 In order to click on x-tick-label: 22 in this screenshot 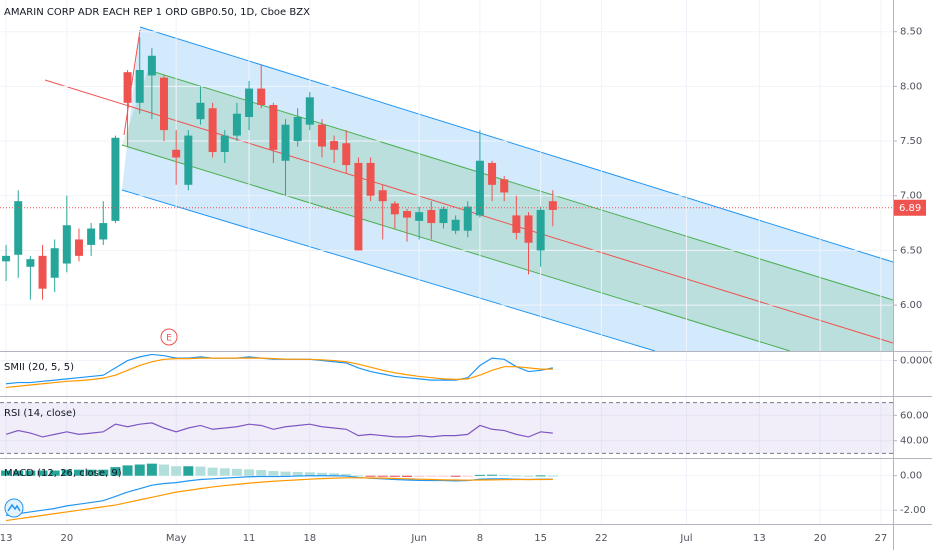, I will do `click(601, 538)`.